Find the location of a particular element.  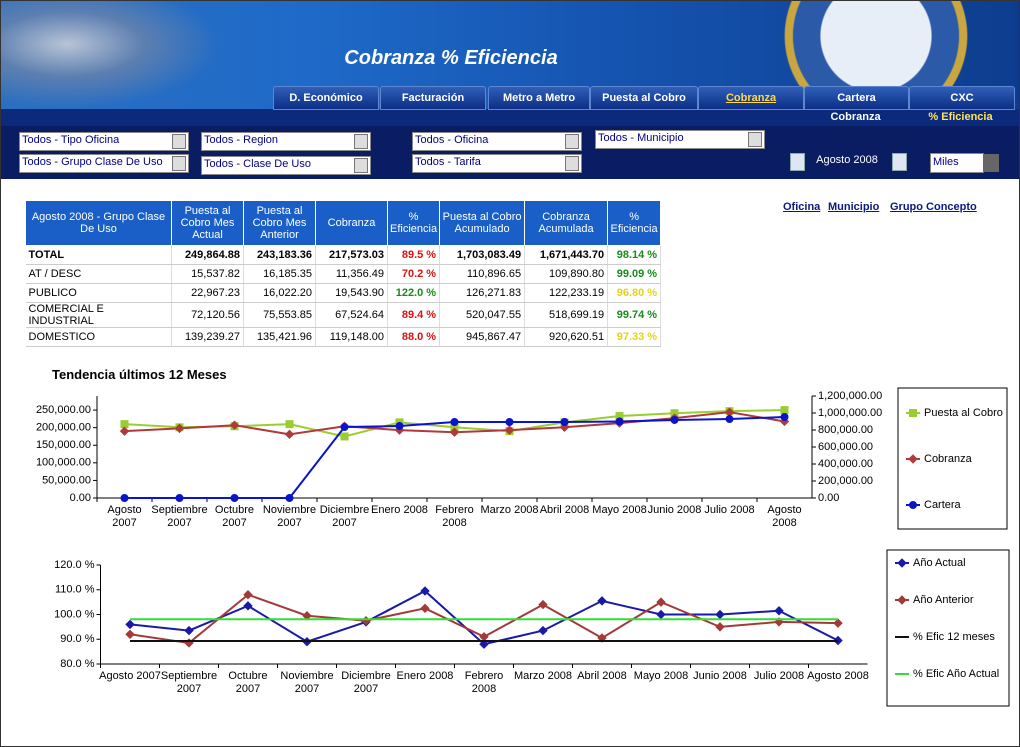

table-cell: 110,896.65 is located at coordinates (482, 274).